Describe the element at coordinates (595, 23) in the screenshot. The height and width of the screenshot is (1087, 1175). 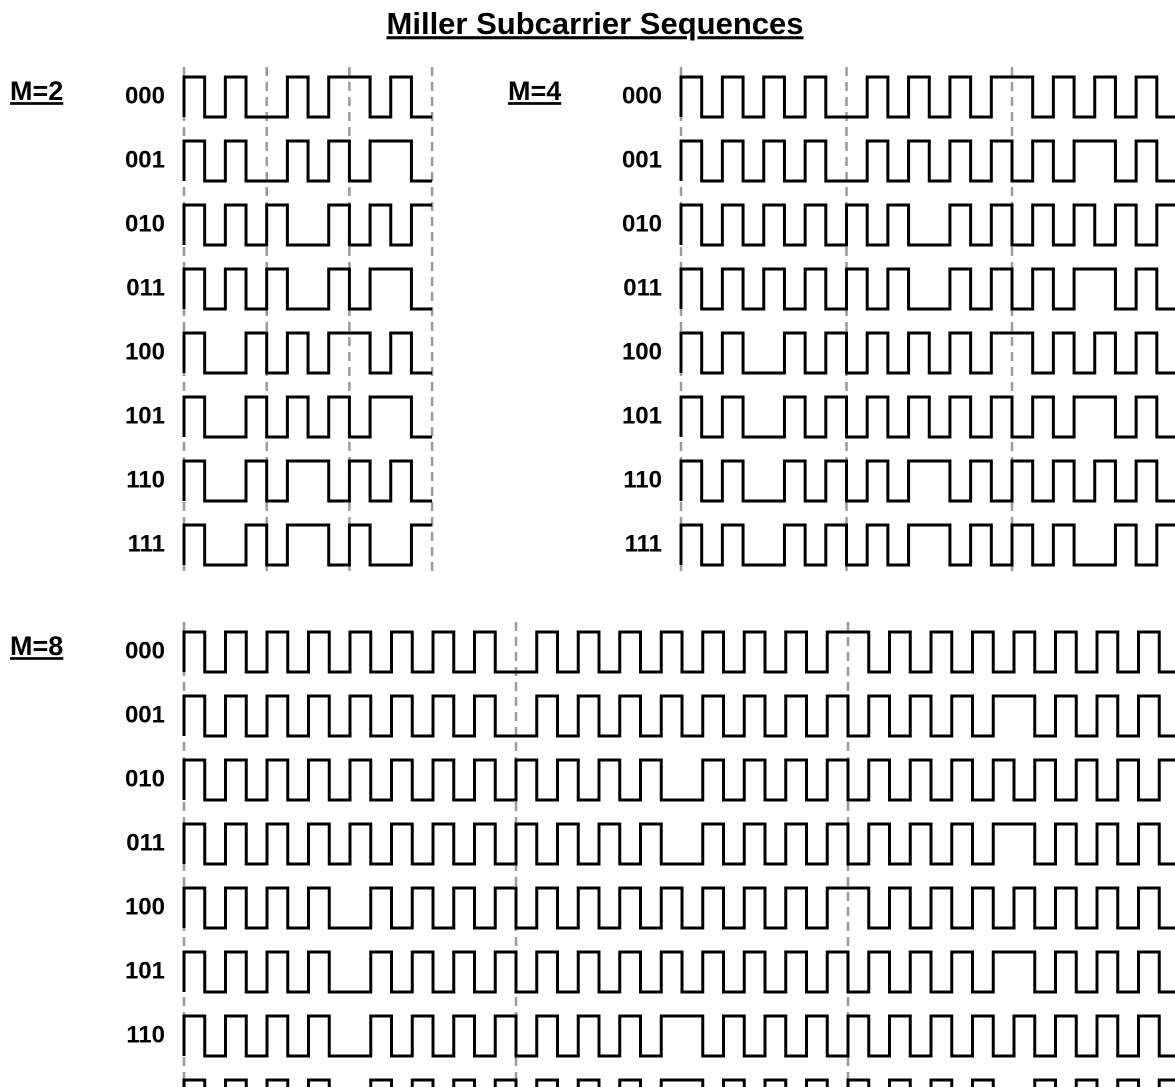
I see `title: Miller Subcarrier Sequences` at that location.